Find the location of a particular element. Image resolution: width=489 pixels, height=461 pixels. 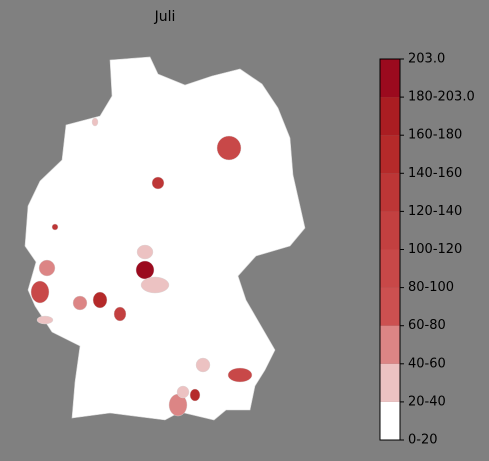

tick-label: 160-180 is located at coordinates (435, 135).